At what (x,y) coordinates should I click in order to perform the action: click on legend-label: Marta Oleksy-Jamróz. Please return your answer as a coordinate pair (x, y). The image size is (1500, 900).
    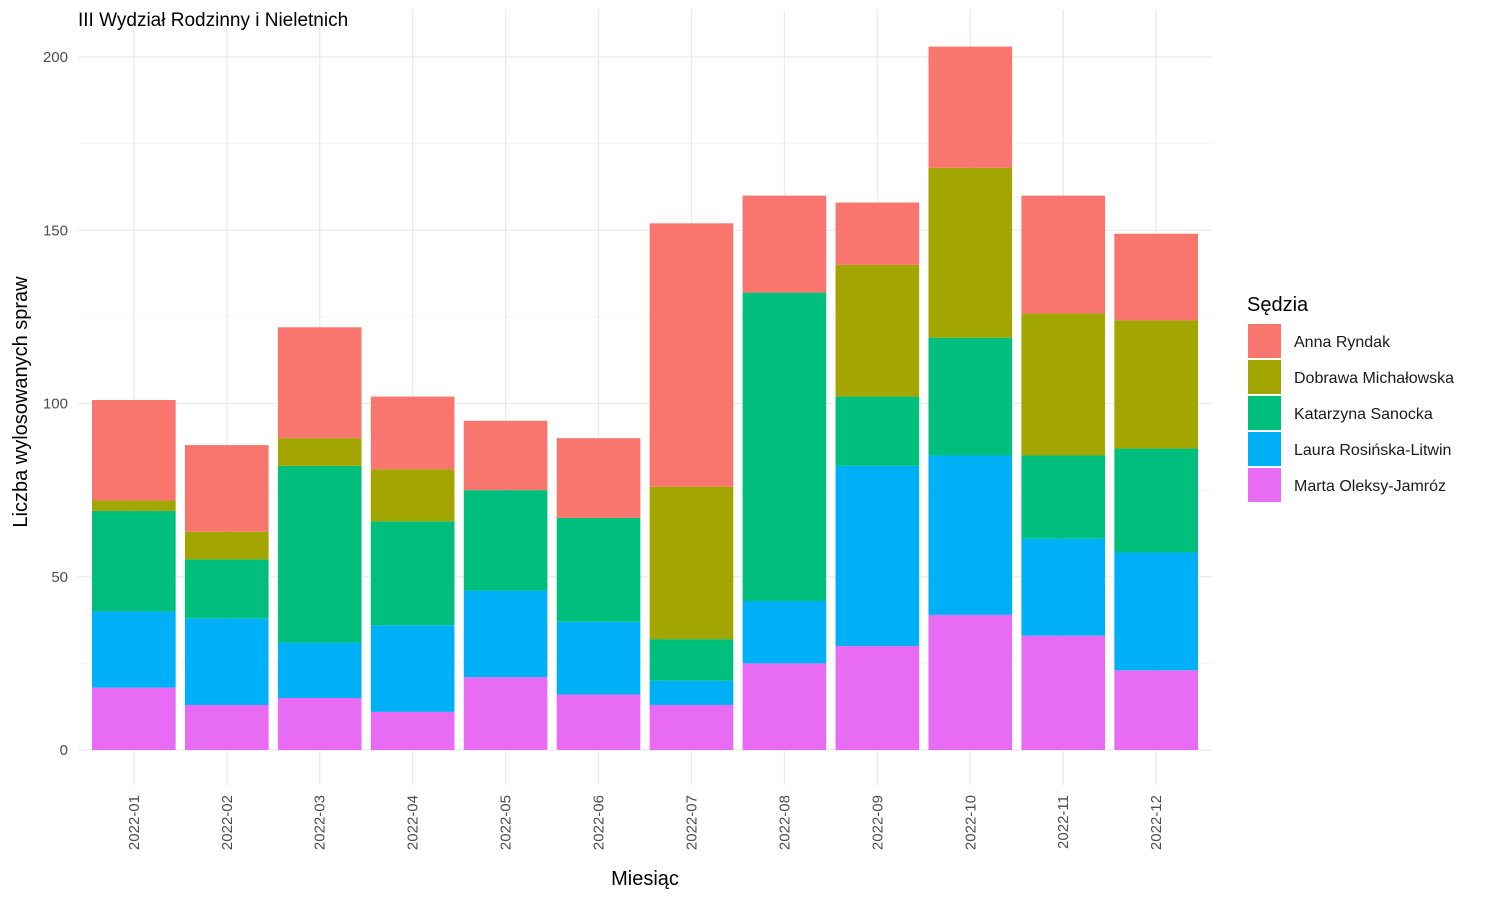
    Looking at the image, I should click on (1370, 486).